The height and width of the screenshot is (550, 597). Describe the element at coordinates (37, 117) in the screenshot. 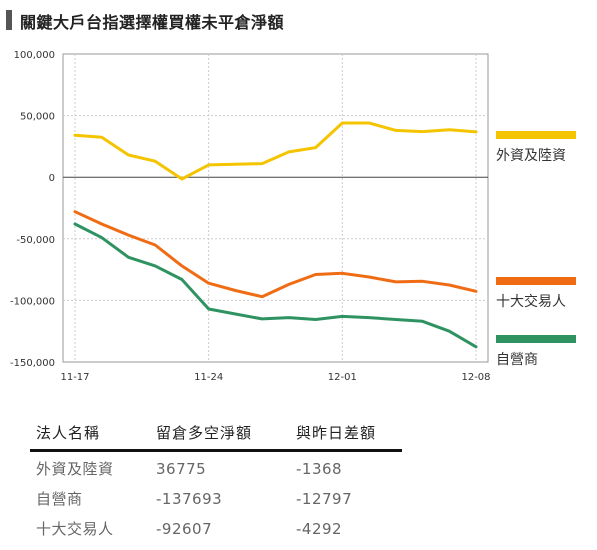

I see `y-tick-label: 50,000` at that location.